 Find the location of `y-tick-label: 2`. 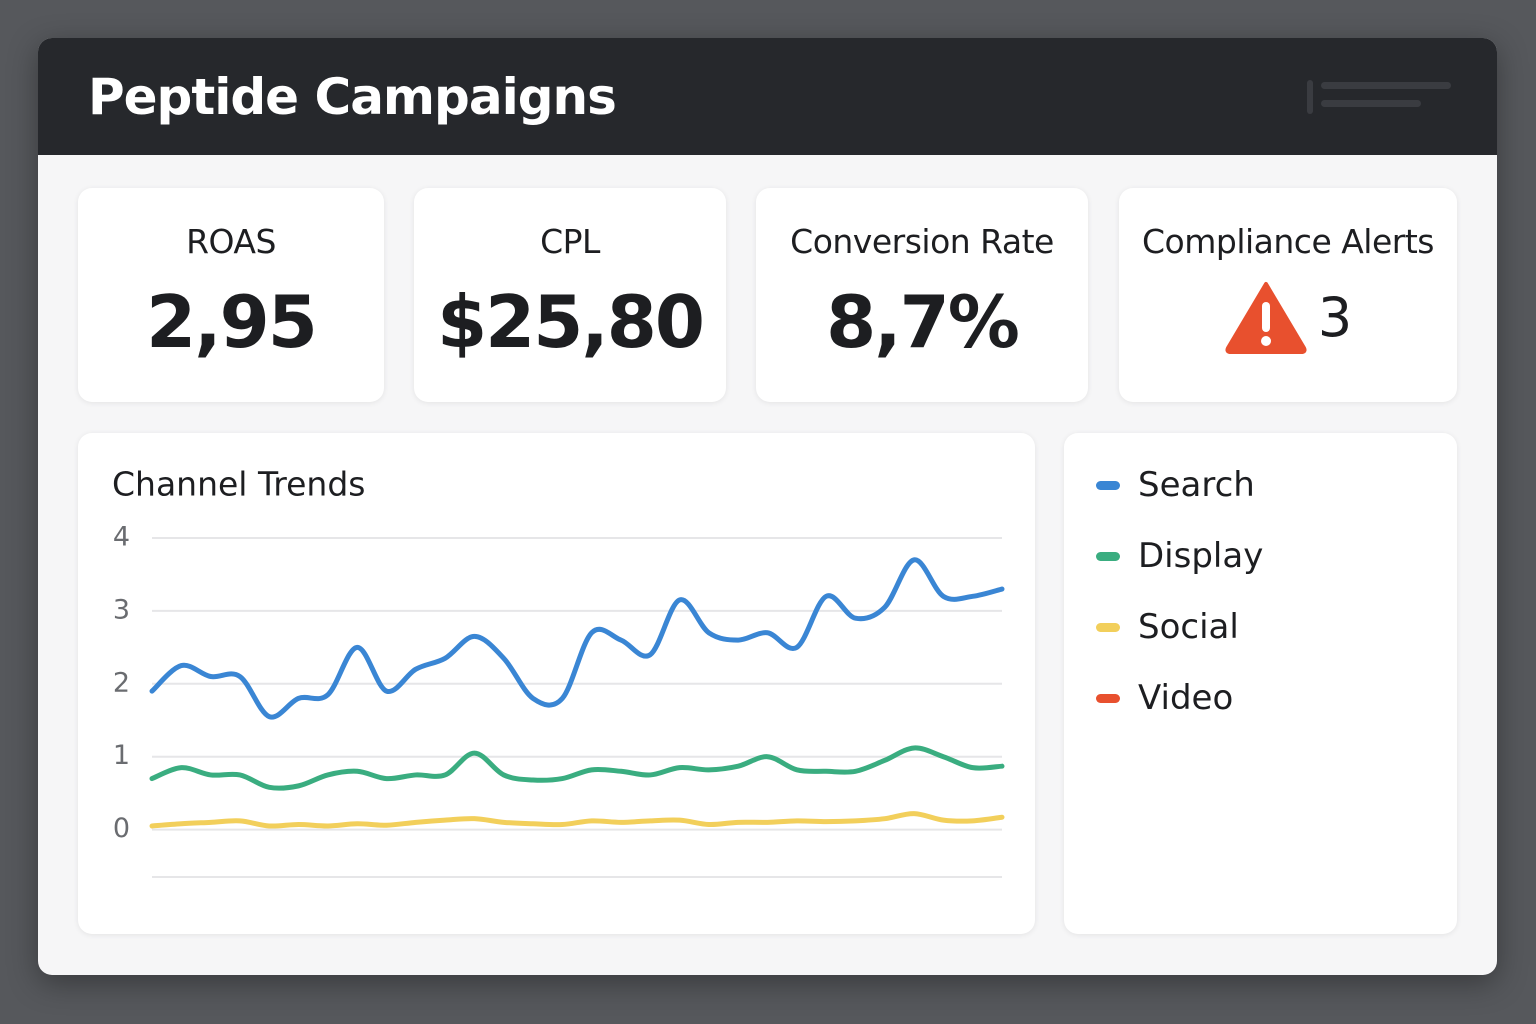

y-tick-label: 2 is located at coordinates (121, 682).